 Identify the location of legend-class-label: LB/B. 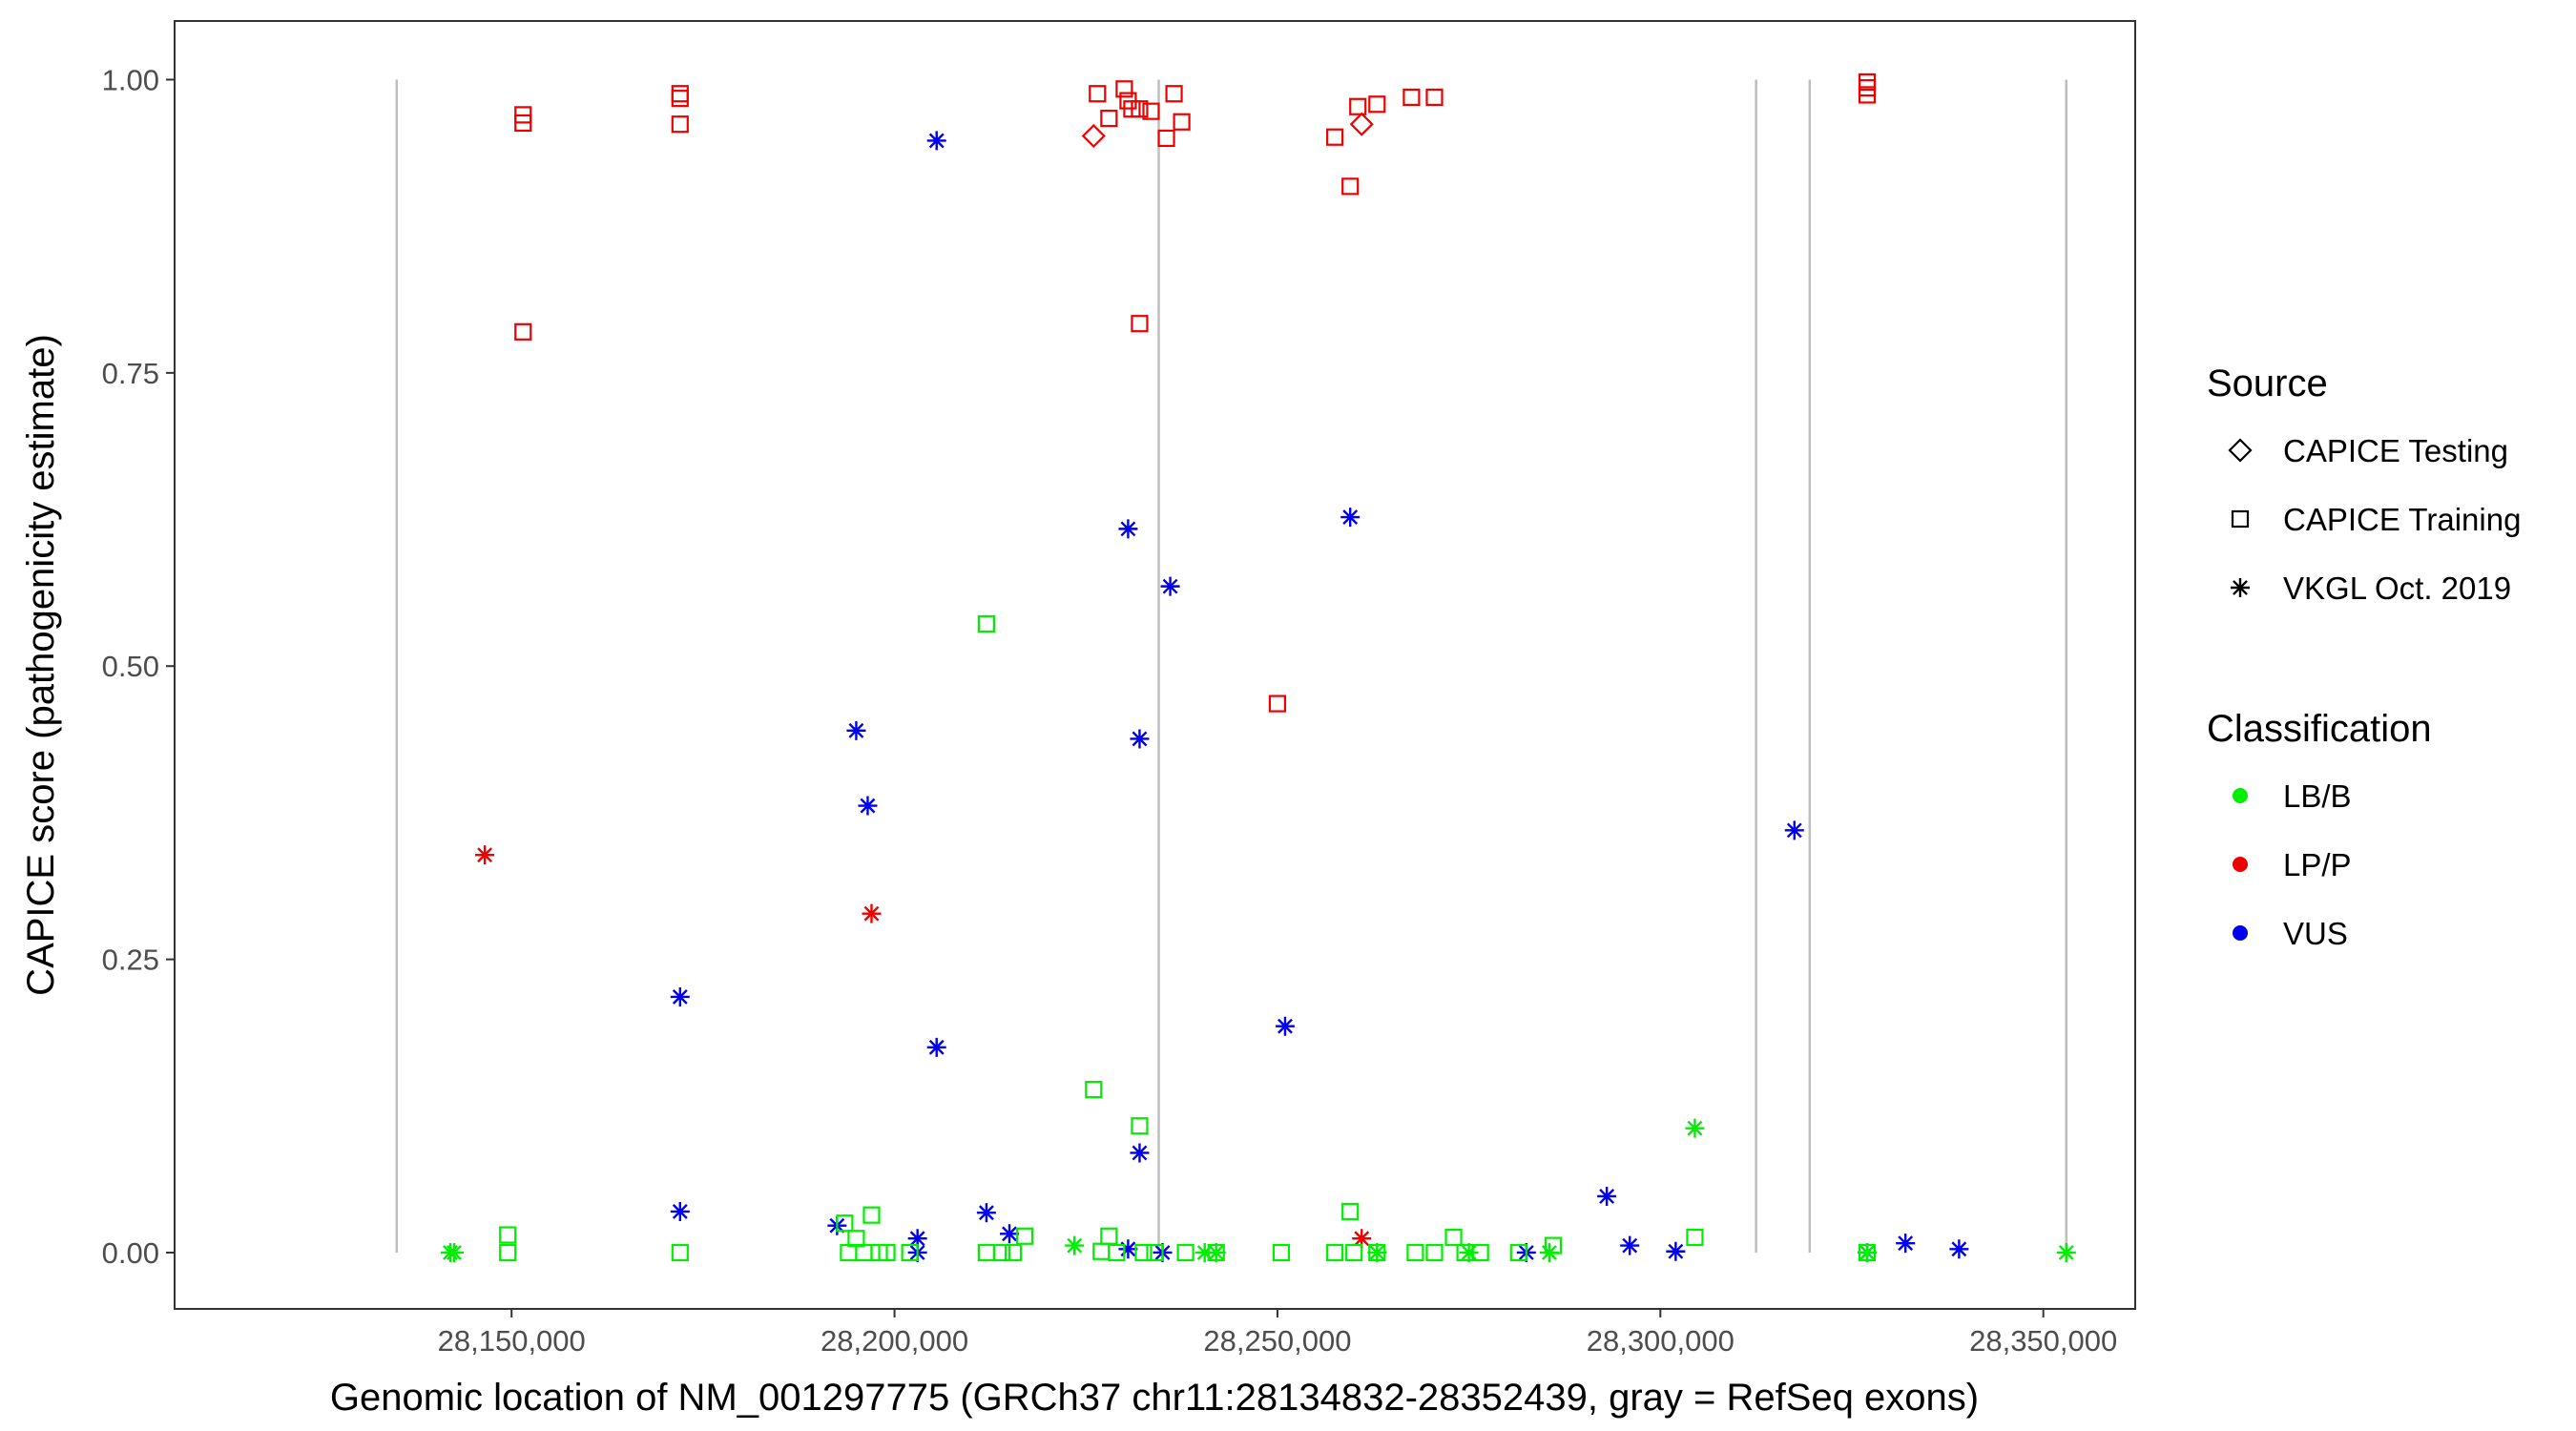
(2317, 796).